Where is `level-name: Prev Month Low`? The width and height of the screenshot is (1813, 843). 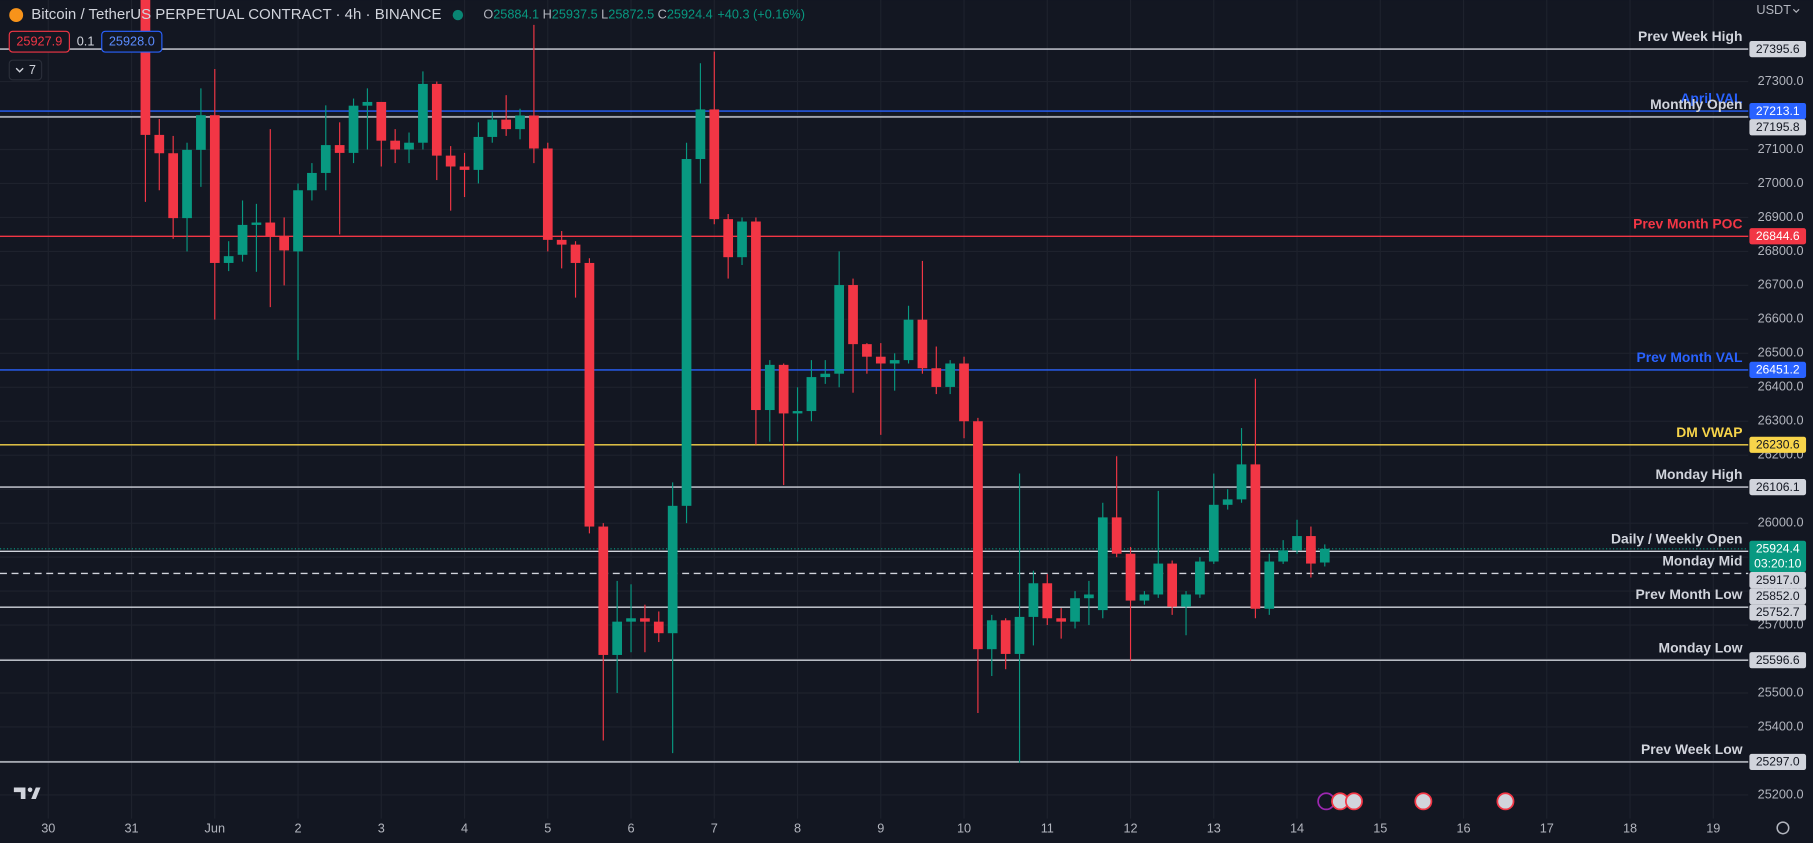 level-name: Prev Month Low is located at coordinates (1688, 594).